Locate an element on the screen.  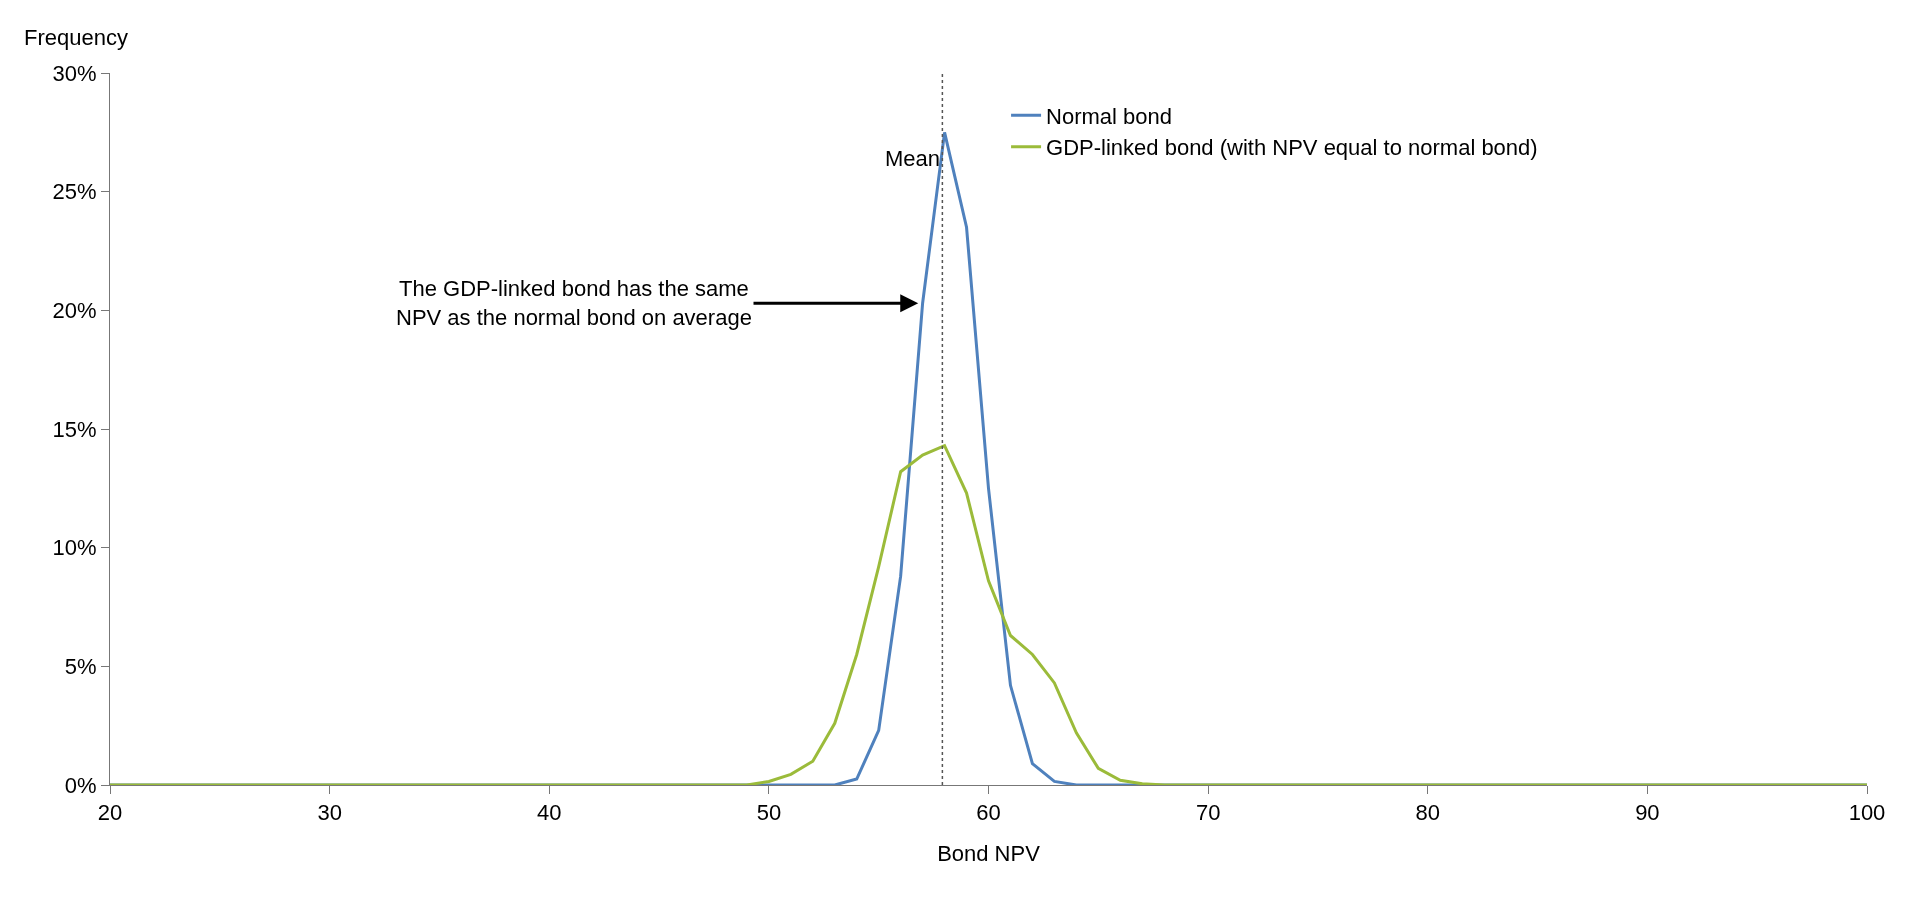
y-axis-title: Frequency is located at coordinates (76, 37).